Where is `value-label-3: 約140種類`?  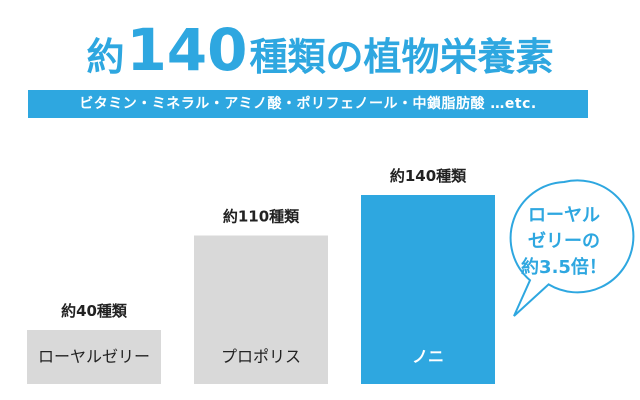
value-label-3: 約140種類 is located at coordinates (428, 176).